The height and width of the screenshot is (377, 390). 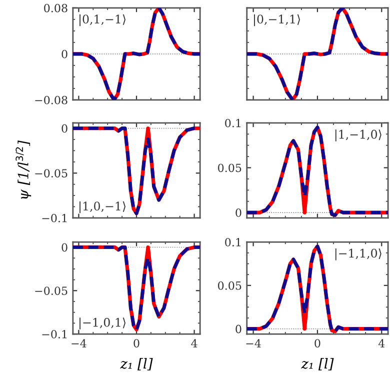 I want to click on y-axis-title: ψ [1/l$^{3/2}$], so click(x=24, y=169).